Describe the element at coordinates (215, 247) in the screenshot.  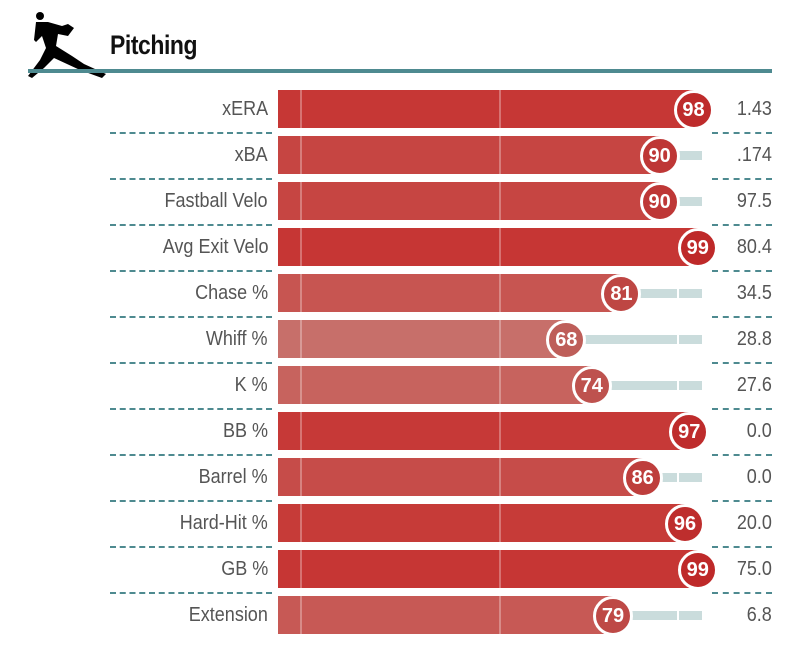
I see `metric-label: Avg Exit Velo` at that location.